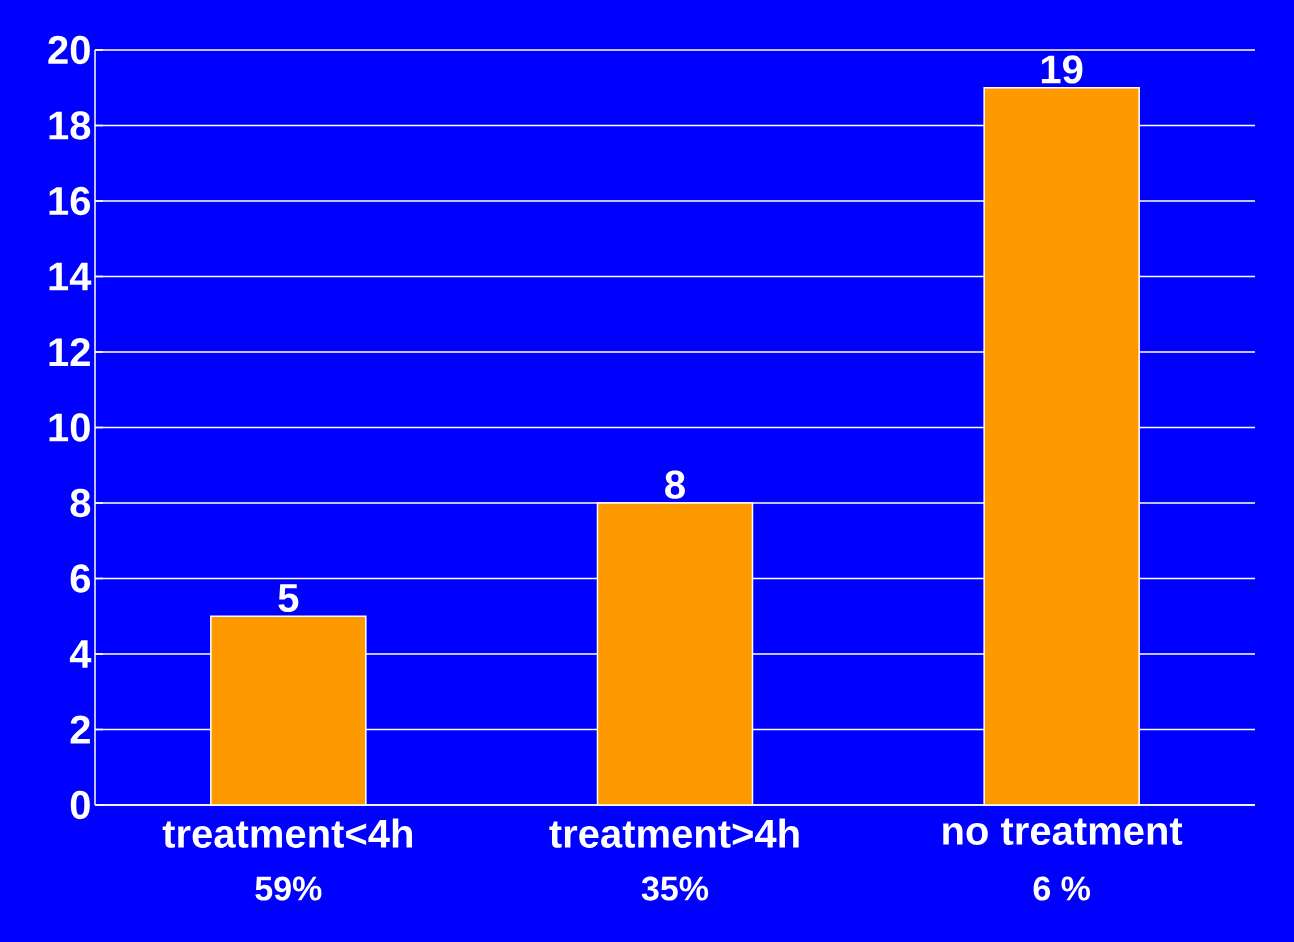 This screenshot has height=942, width=1294. I want to click on x-tick-label: no treatment, so click(1063, 832).